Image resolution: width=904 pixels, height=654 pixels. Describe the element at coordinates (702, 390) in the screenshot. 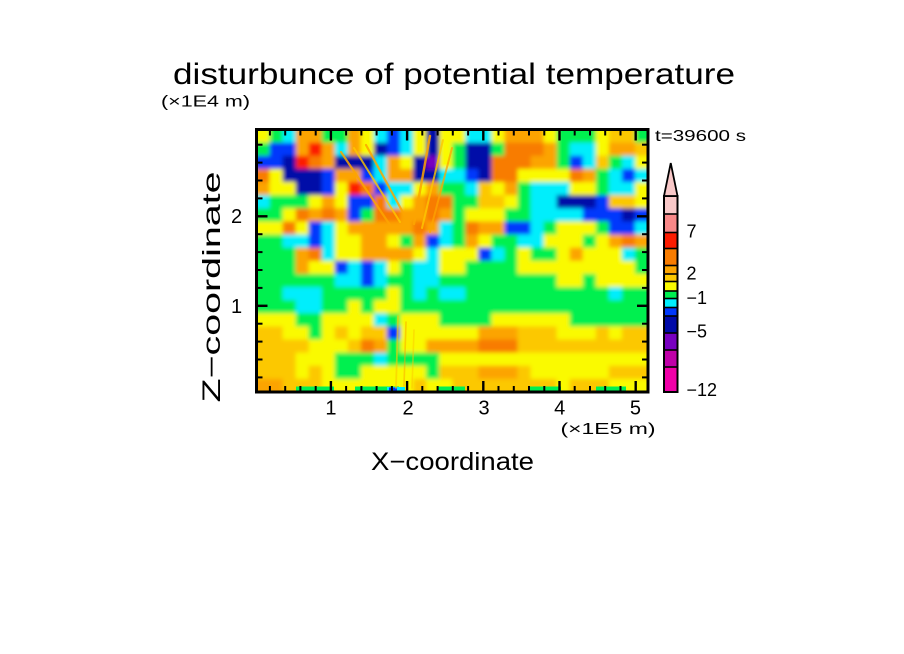

I see `svg-text: −12` at that location.